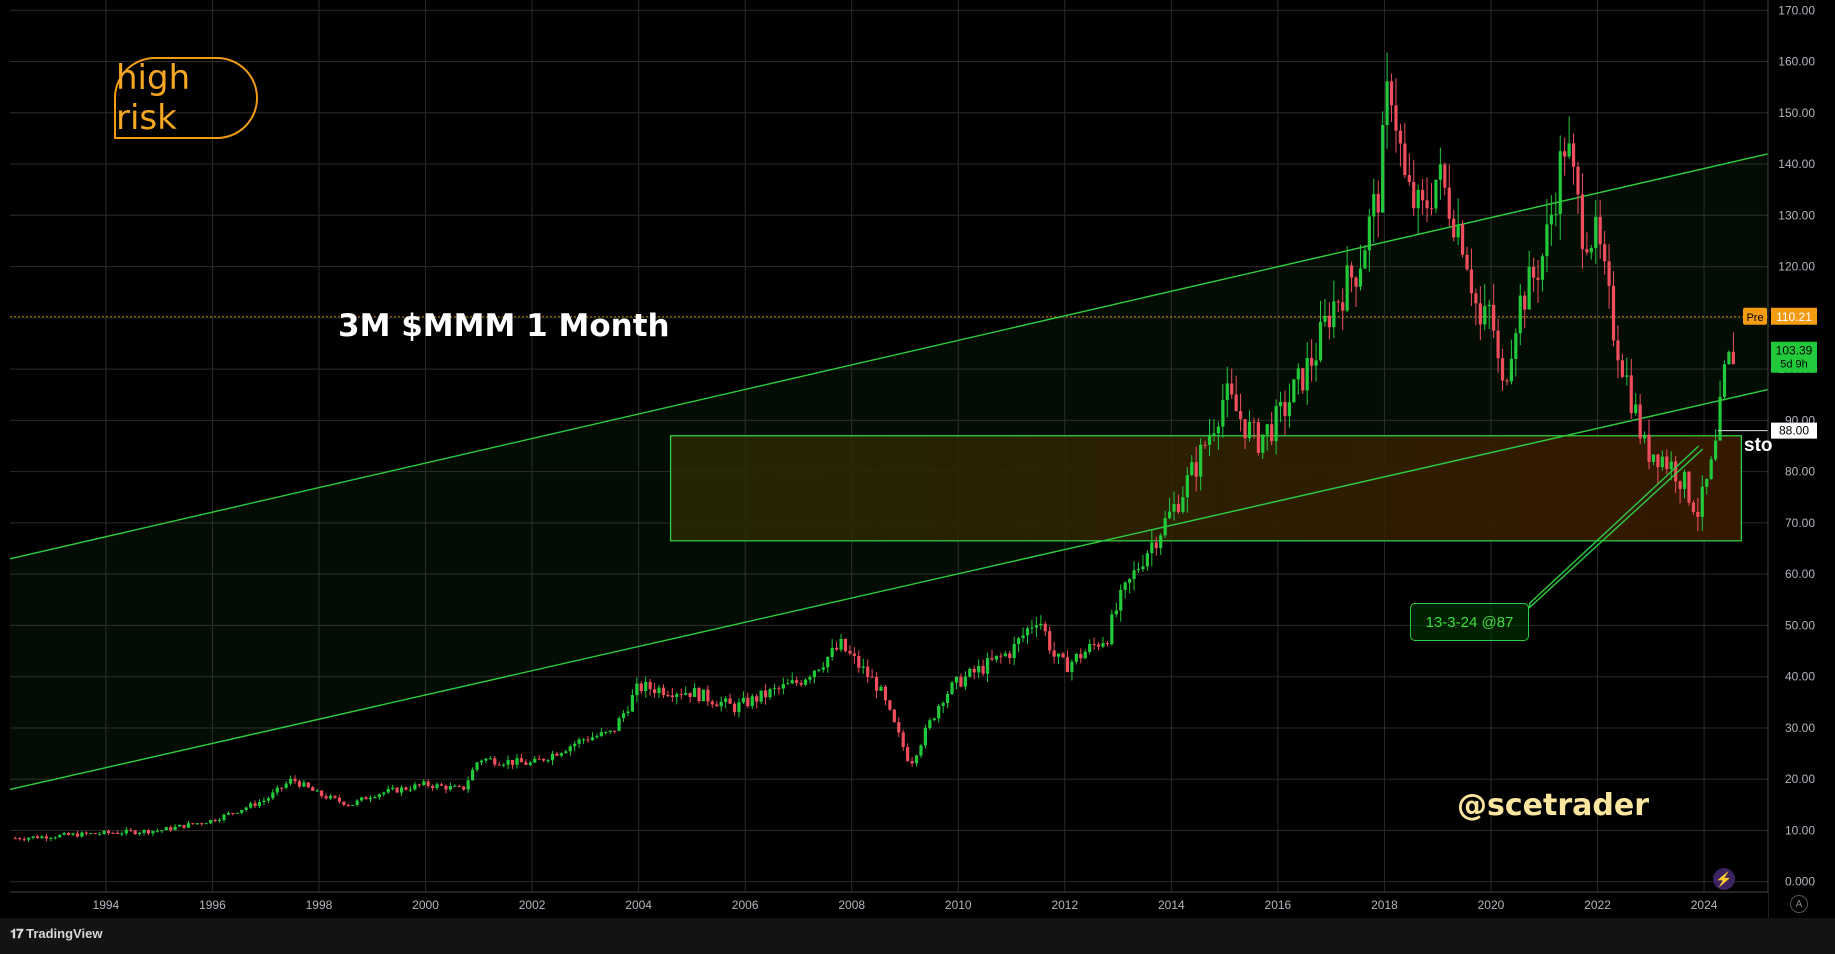 This screenshot has height=954, width=1835. What do you see at coordinates (745, 905) in the screenshot?
I see `x-tick-label: 2006` at bounding box center [745, 905].